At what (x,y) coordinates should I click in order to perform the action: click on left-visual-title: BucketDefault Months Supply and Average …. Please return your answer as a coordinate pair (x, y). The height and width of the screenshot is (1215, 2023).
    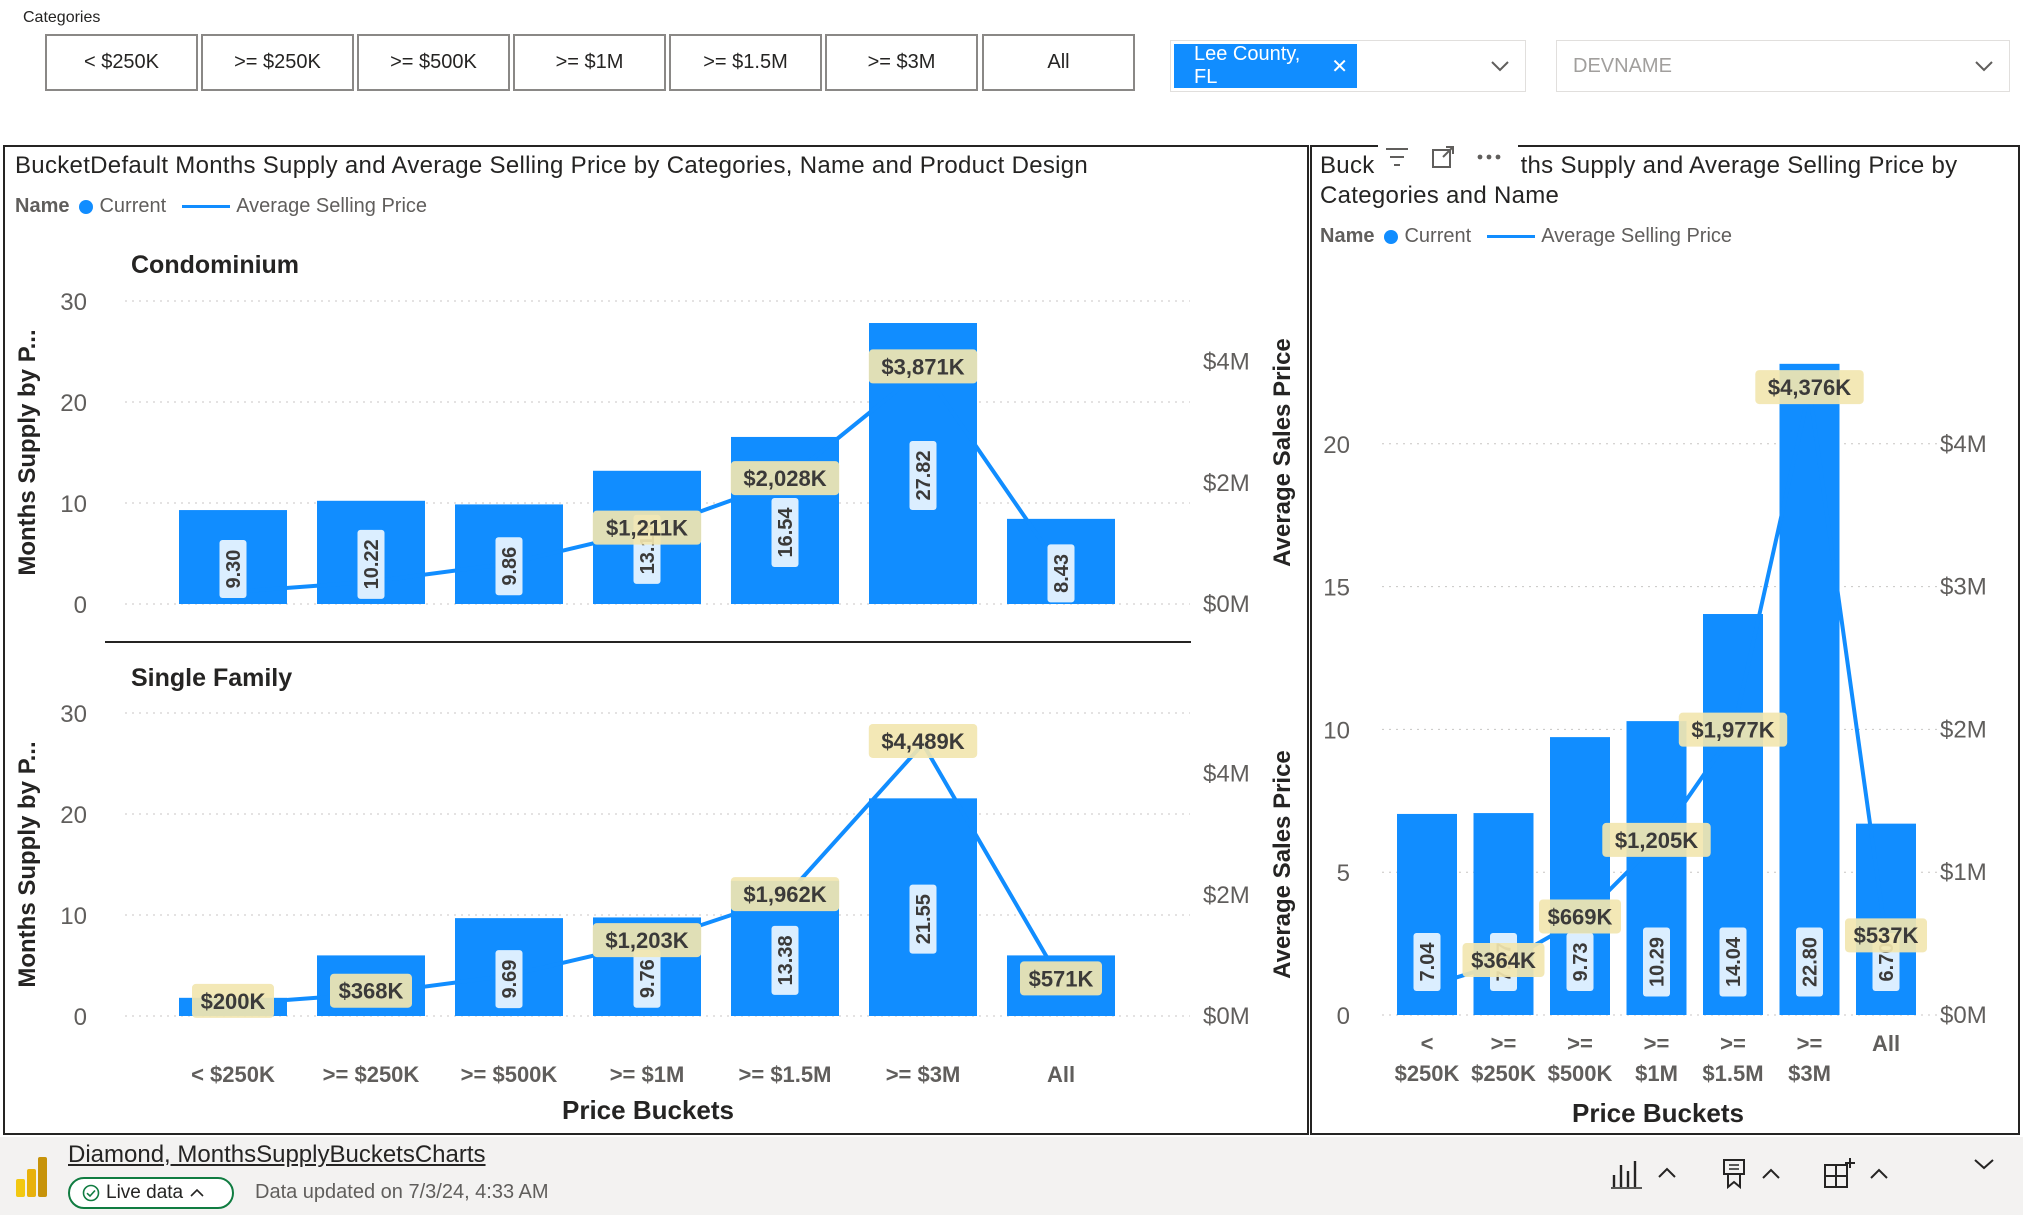
    Looking at the image, I should click on (552, 165).